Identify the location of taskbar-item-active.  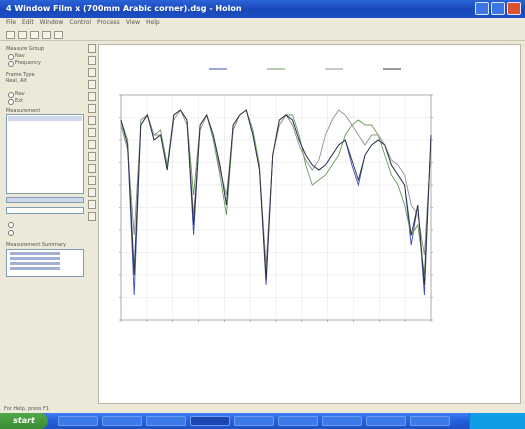
(210, 421).